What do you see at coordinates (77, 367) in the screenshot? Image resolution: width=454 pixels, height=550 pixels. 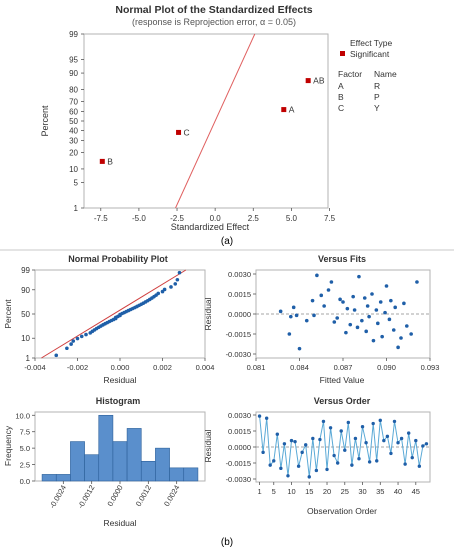 I see `npp-x-tick-label: -0.002` at bounding box center [77, 367].